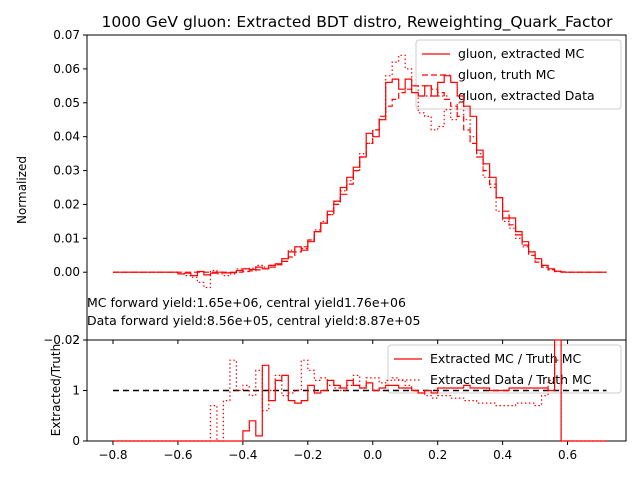 The height and width of the screenshot is (480, 640). I want to click on ratio-xtick-label: −0.6, so click(177, 455).